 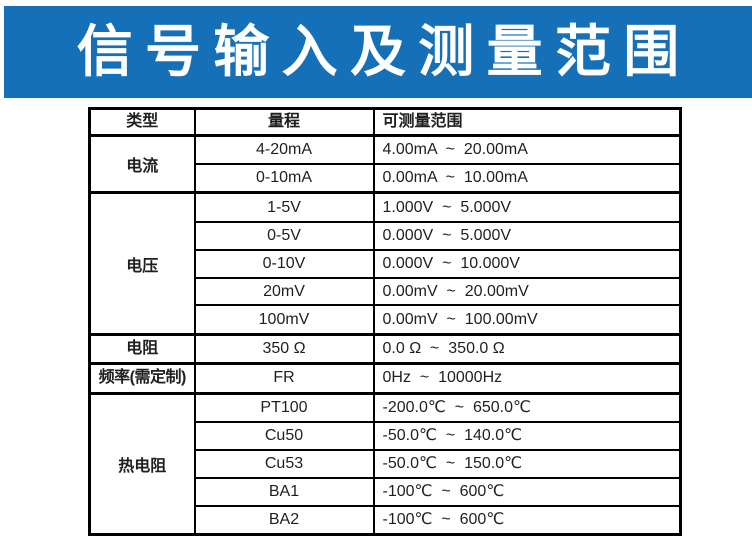 I want to click on table-row: 频率(需定制) FR 0Hz ~ 10000Hz, so click(x=385, y=378).